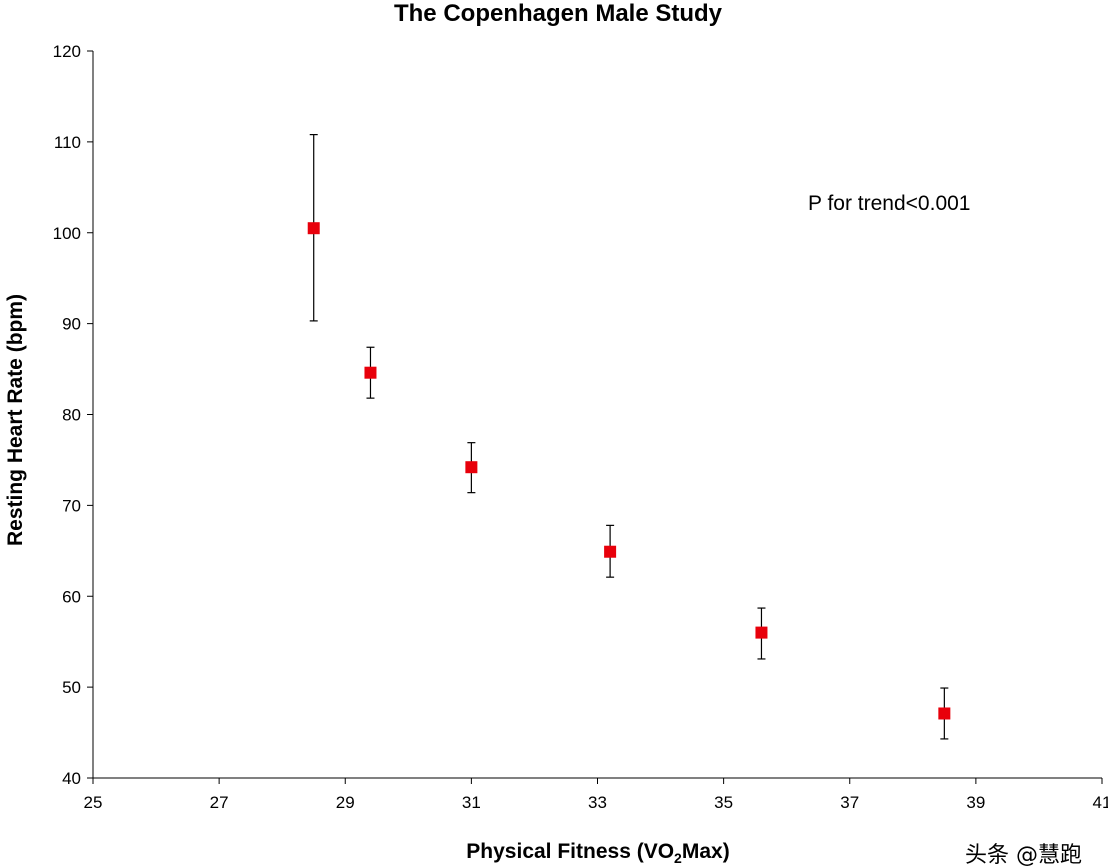 This screenshot has height=866, width=1108. I want to click on x-tick-label: 27, so click(219, 802).